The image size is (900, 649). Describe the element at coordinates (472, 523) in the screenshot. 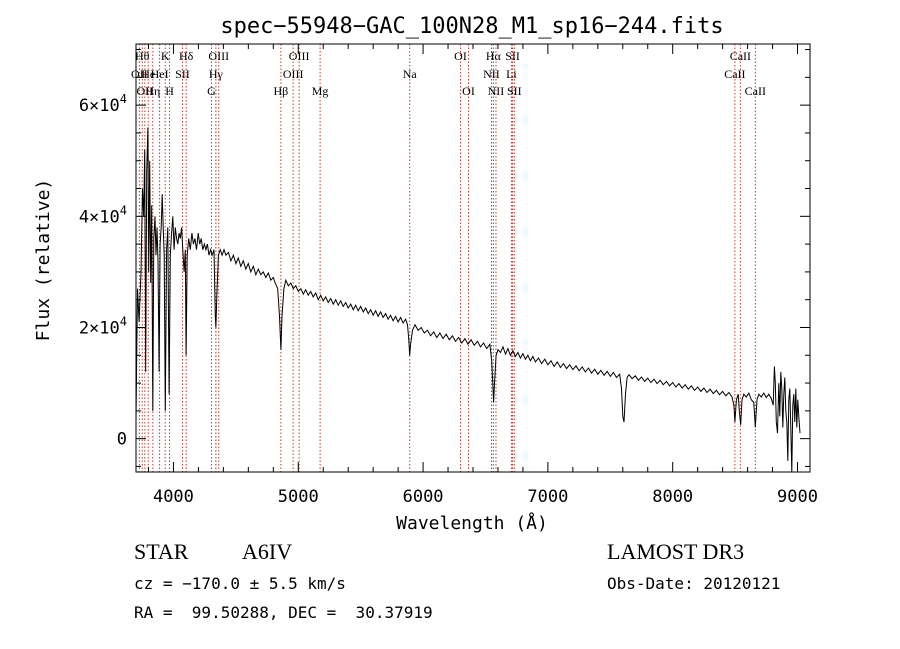

I see `x-axis-label: Wavelength (Å)` at that location.